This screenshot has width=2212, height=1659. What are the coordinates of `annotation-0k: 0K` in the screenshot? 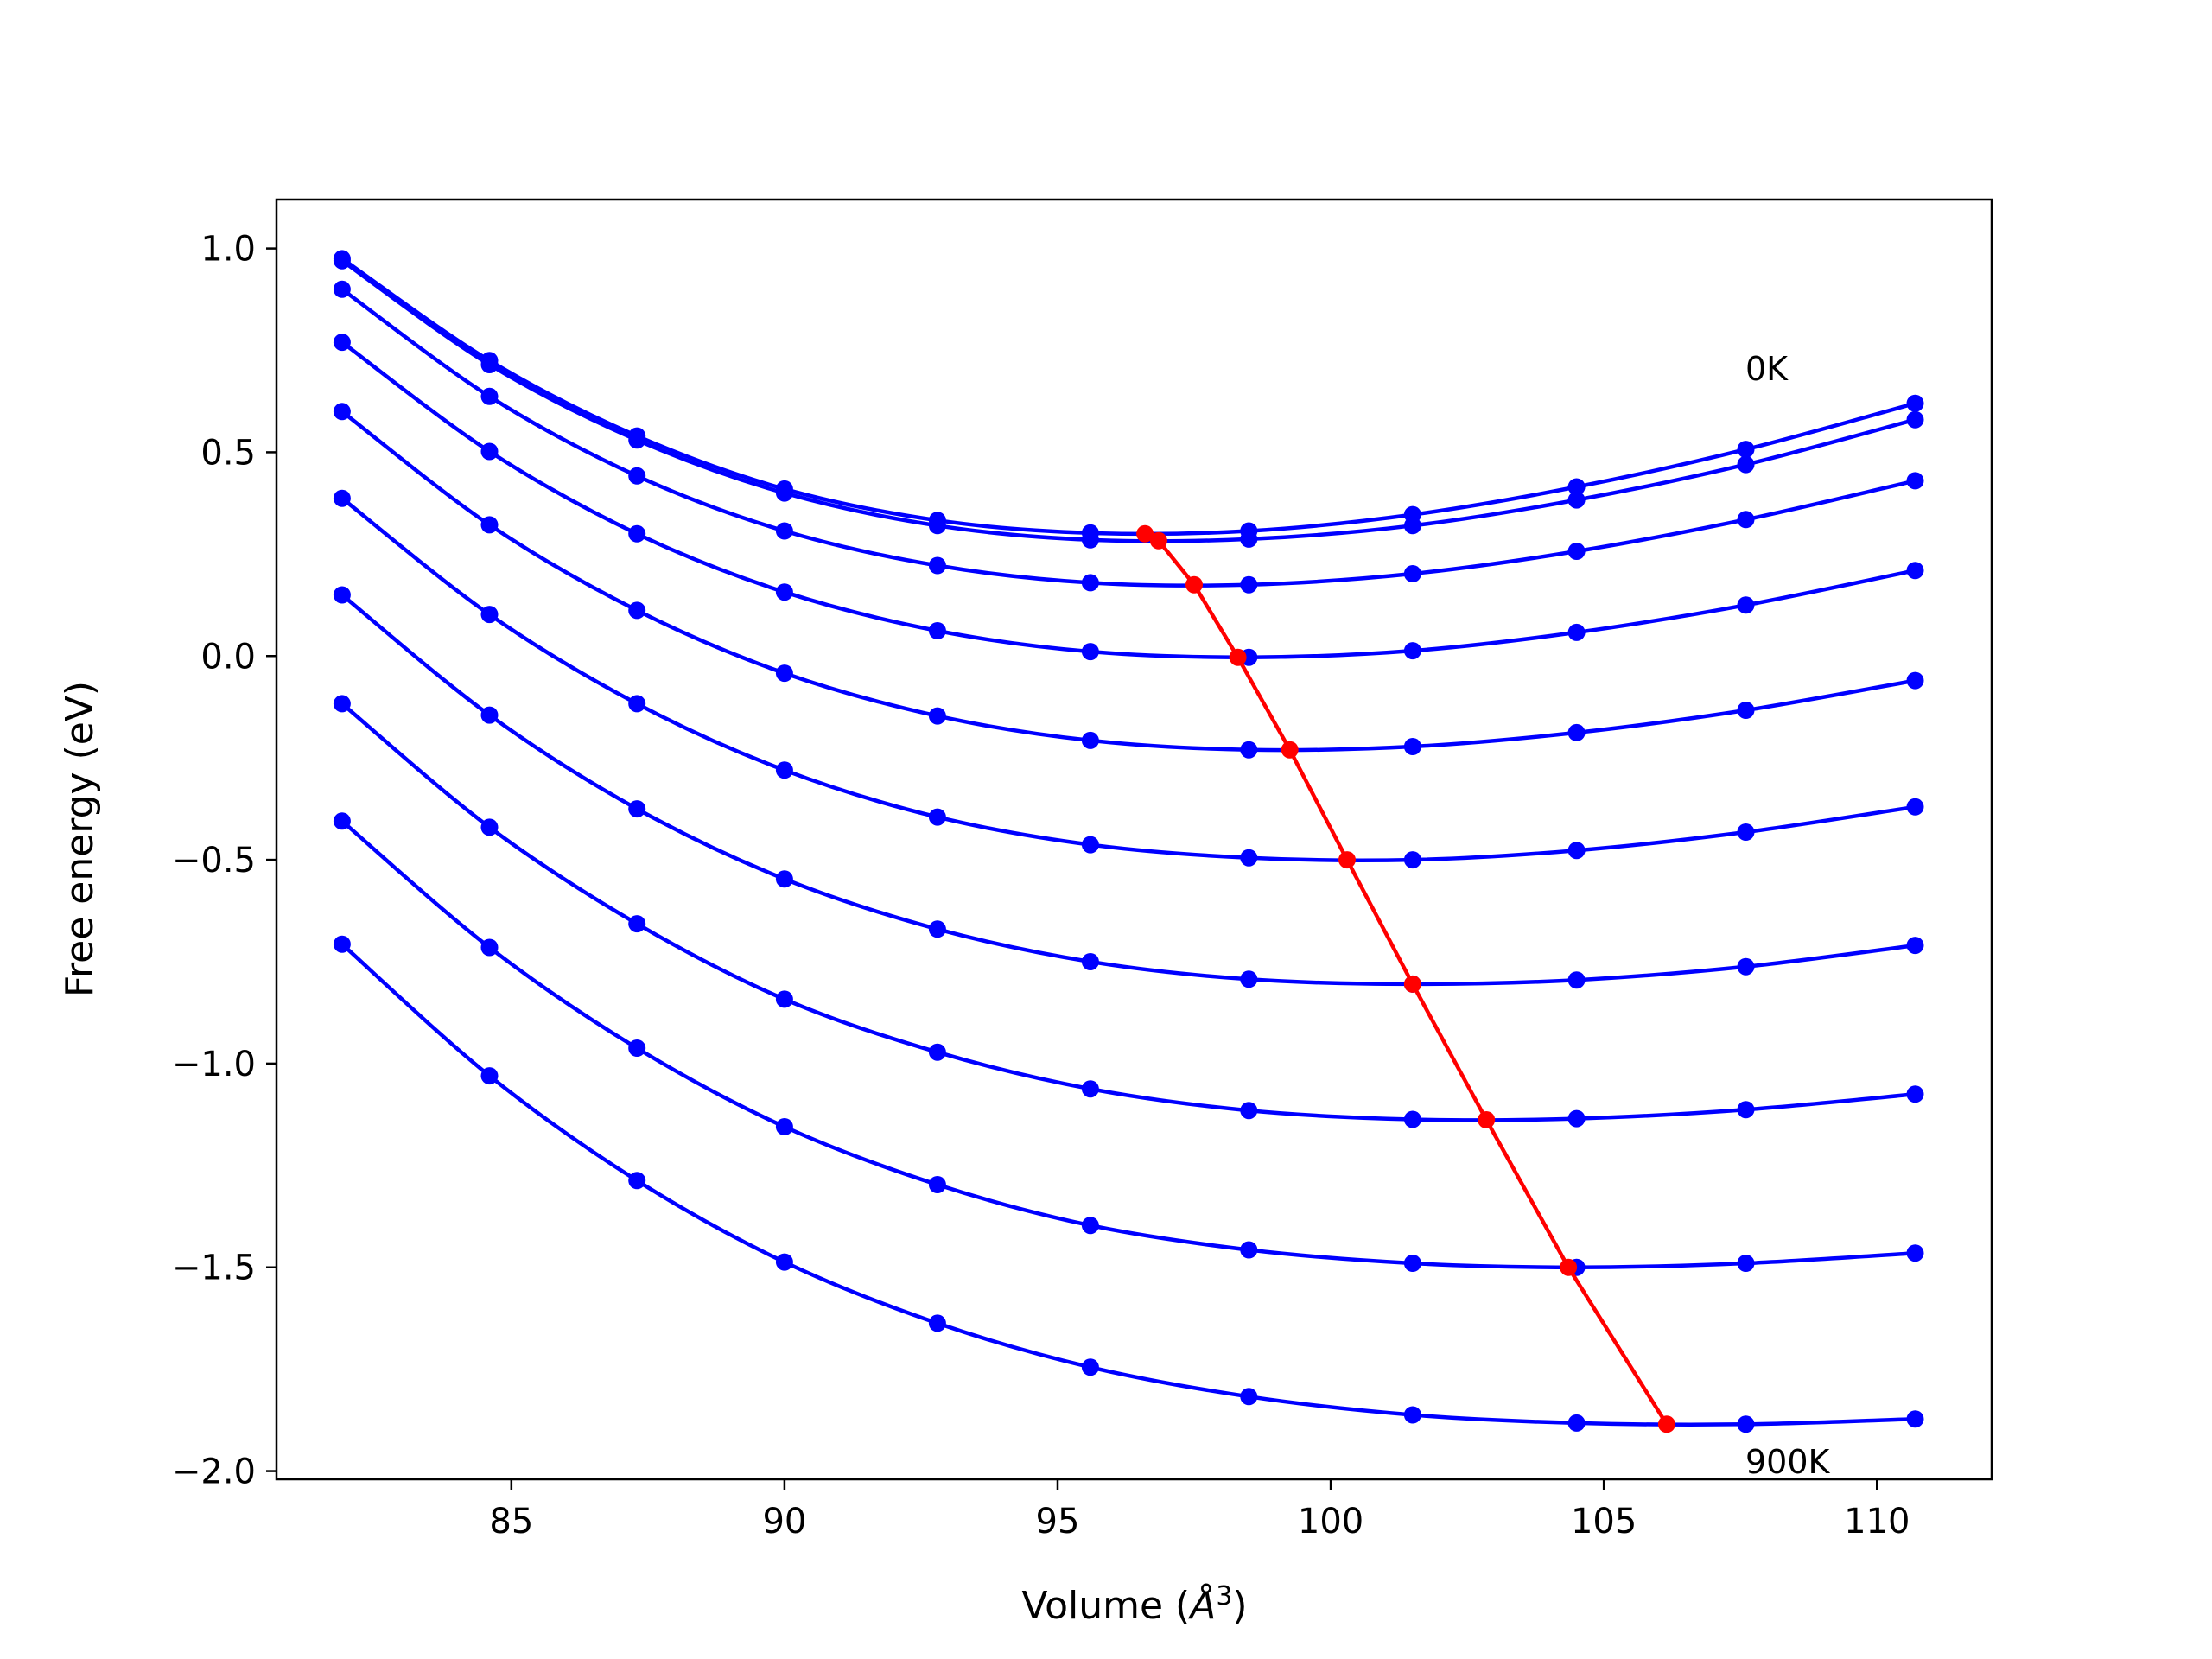 It's located at (1767, 369).